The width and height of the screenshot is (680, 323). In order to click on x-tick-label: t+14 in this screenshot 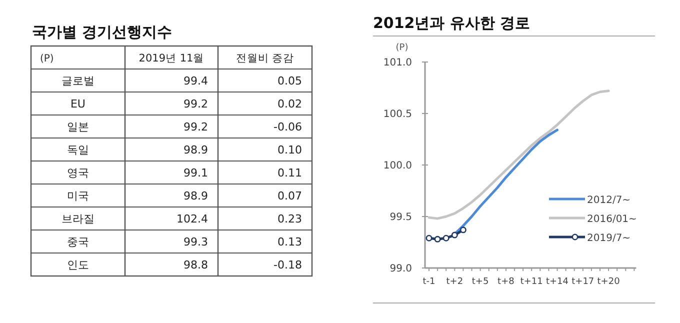, I will do `click(557, 282)`.